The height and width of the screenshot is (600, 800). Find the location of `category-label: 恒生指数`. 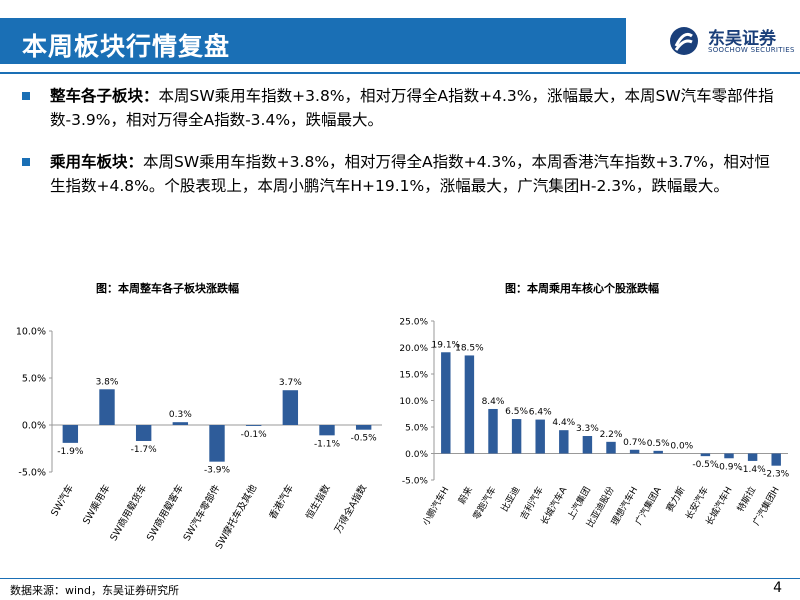

category-label: 恒生指数 is located at coordinates (318, 501).